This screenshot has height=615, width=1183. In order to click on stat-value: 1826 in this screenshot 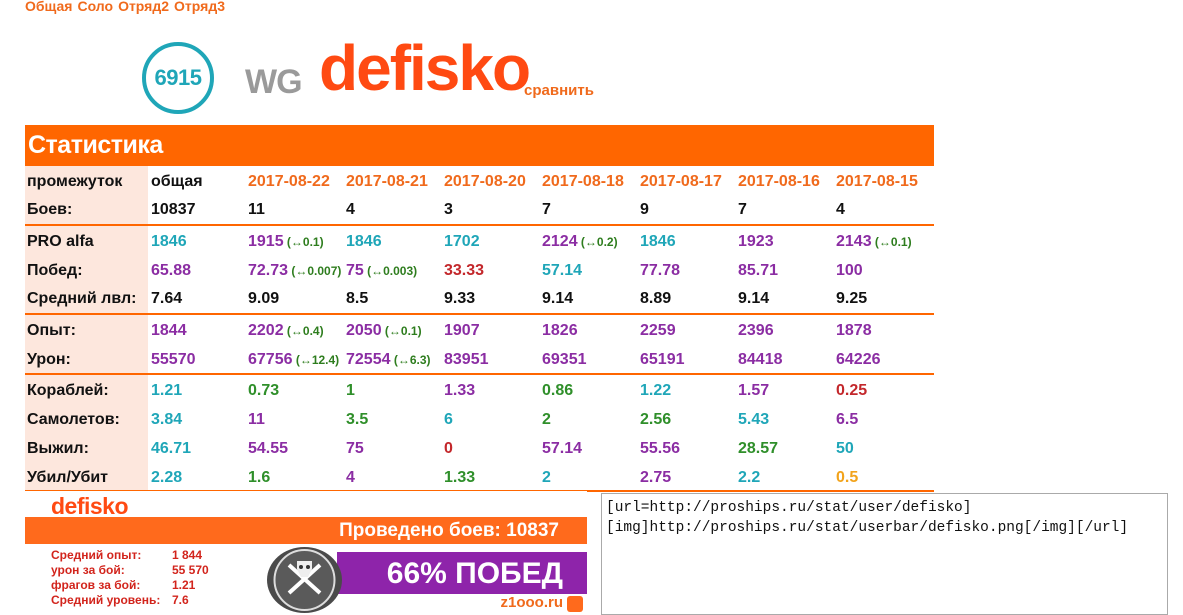, I will do `click(560, 330)`.